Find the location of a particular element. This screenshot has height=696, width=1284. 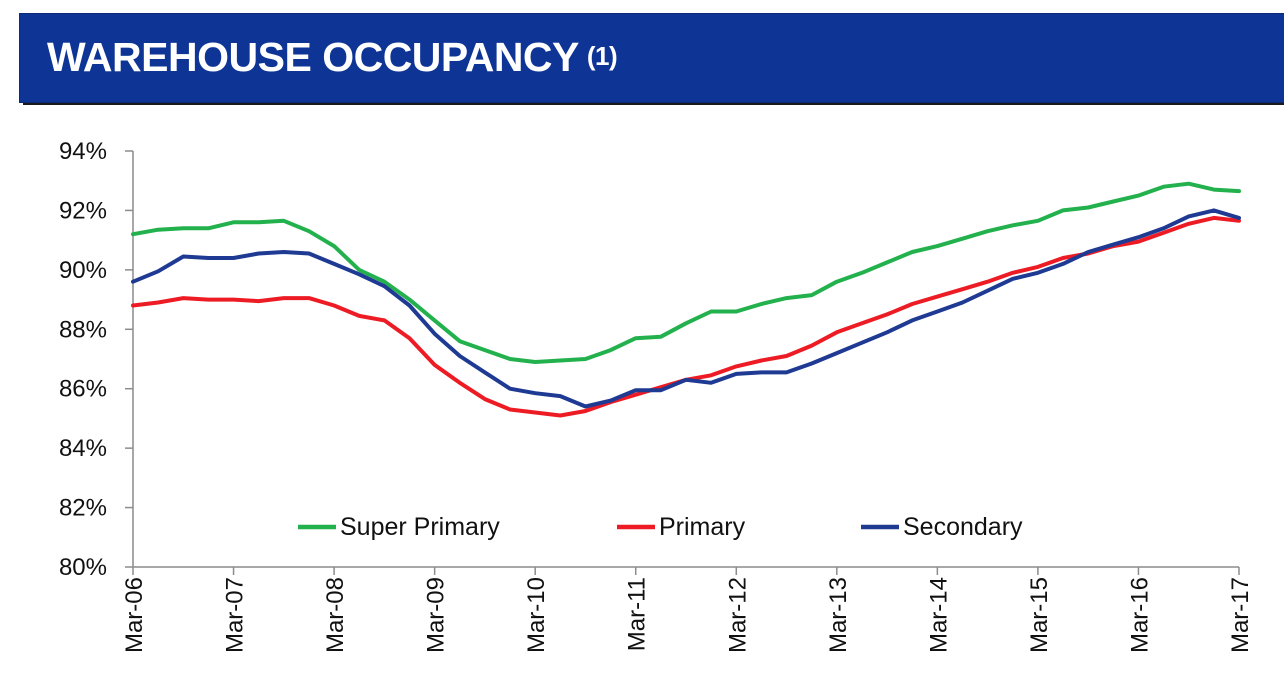

x-tick-label: Mar-16 is located at coordinates (1139, 615).